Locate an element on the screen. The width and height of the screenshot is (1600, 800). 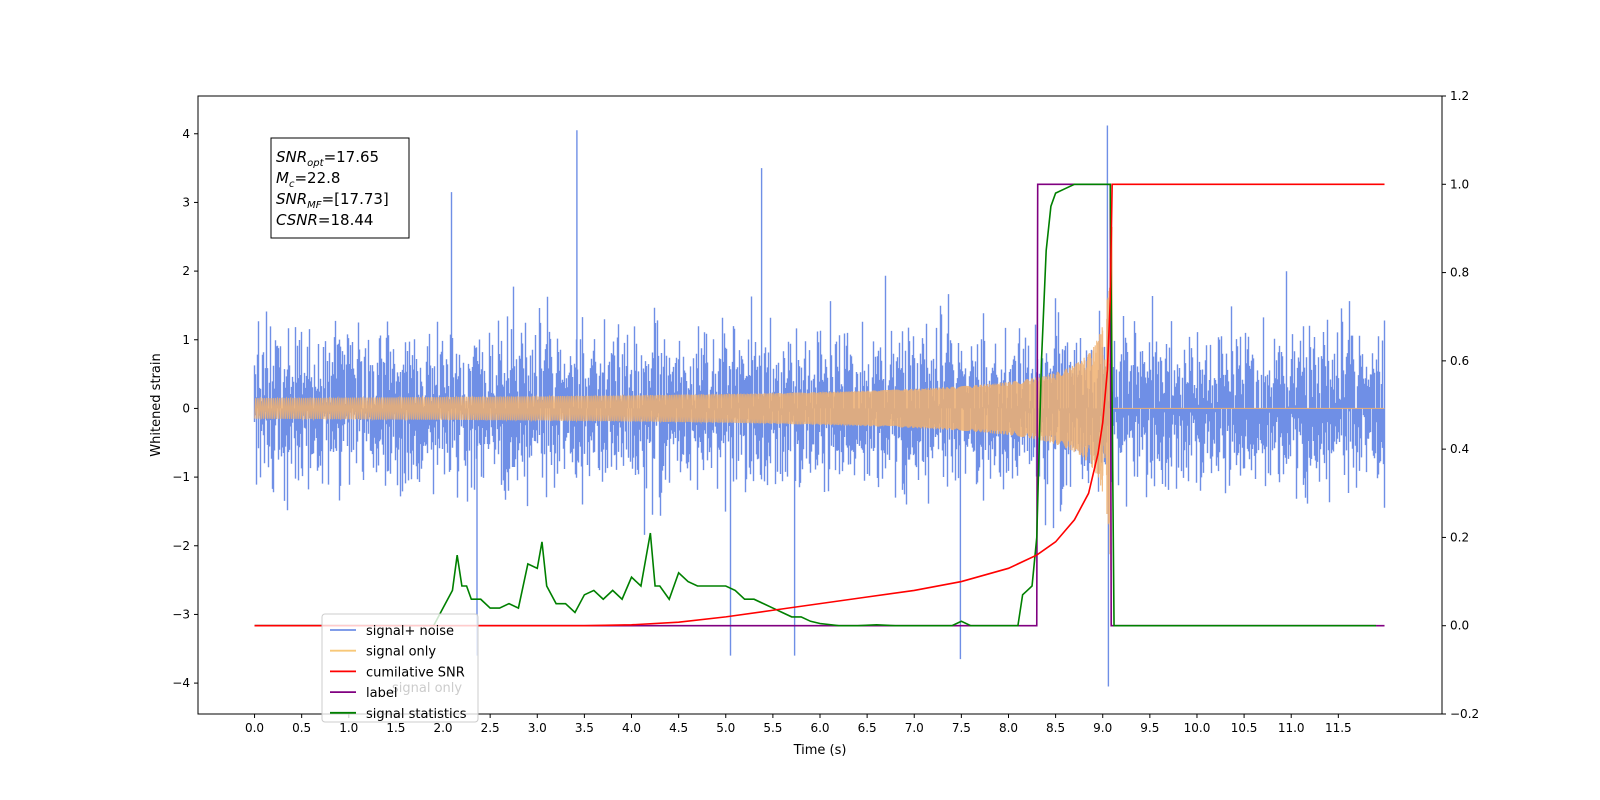
y-right-tick-label: −0.2 is located at coordinates (1464, 714).